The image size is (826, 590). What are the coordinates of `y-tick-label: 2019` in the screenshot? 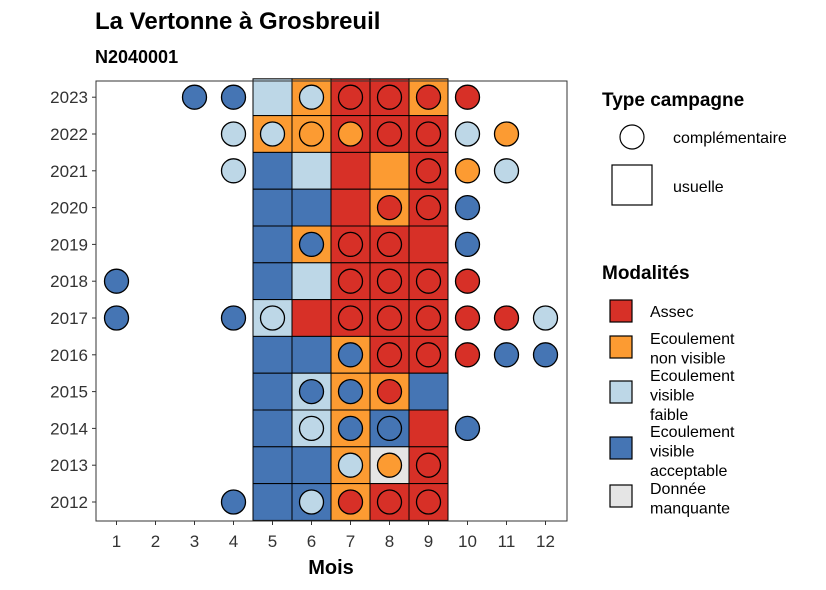 It's located at (69, 244).